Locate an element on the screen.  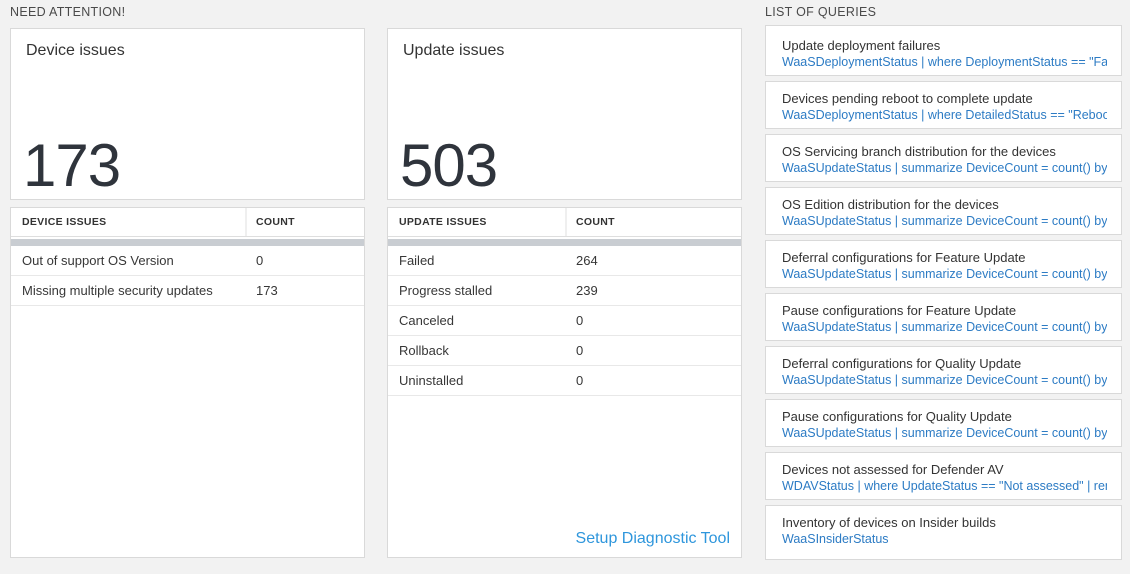
table-row: Missing multiple security updates 173 is located at coordinates (187, 291).